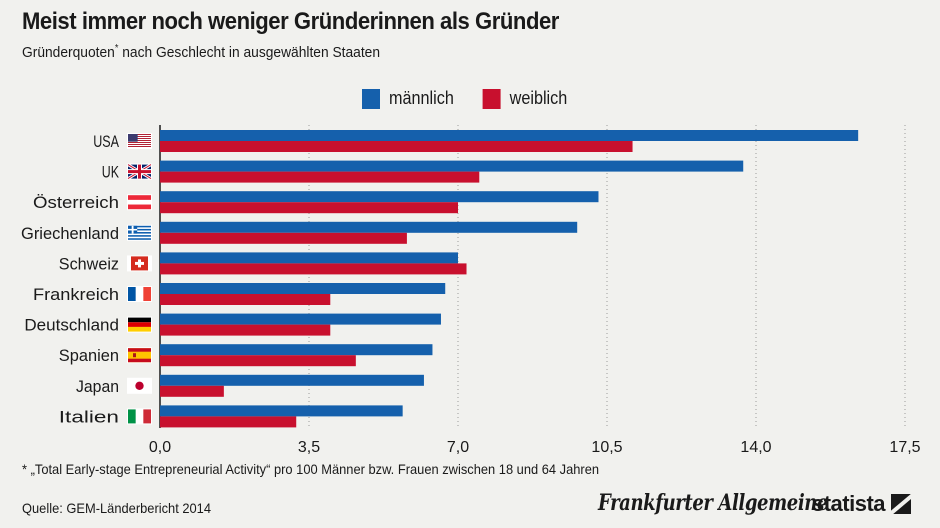 This screenshot has height=528, width=940. What do you see at coordinates (139, 385) in the screenshot?
I see `japan-flag` at bounding box center [139, 385].